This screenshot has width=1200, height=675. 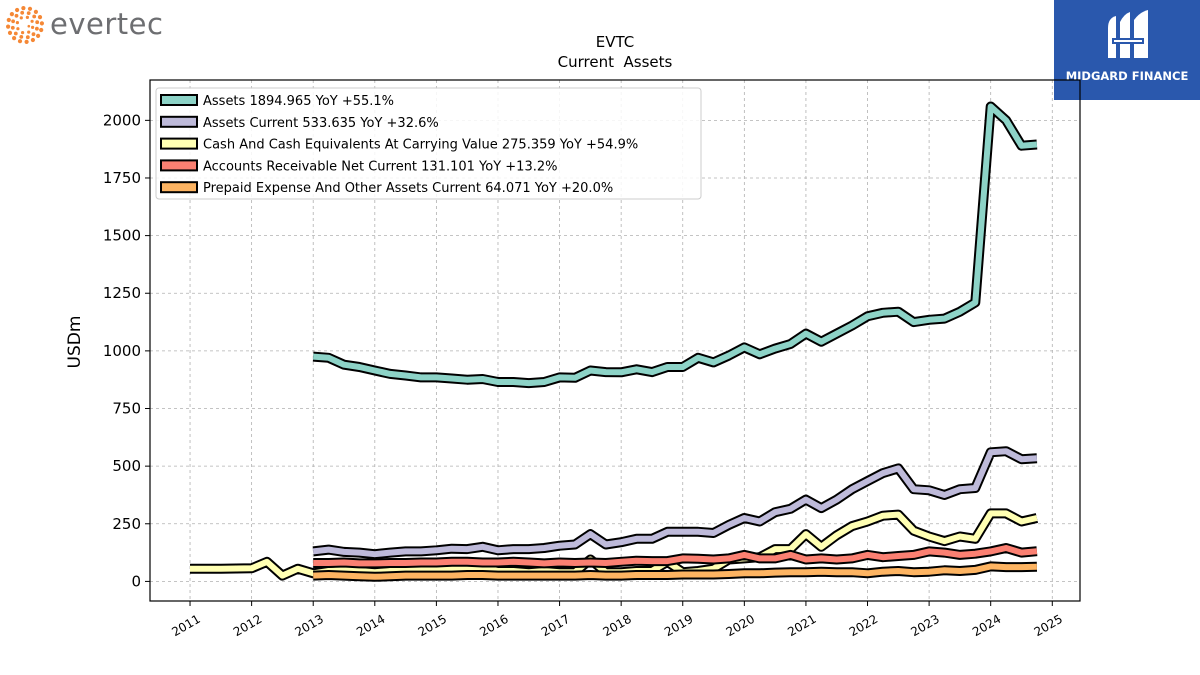 I want to click on legend-swatch-prepaid, so click(x=179, y=187).